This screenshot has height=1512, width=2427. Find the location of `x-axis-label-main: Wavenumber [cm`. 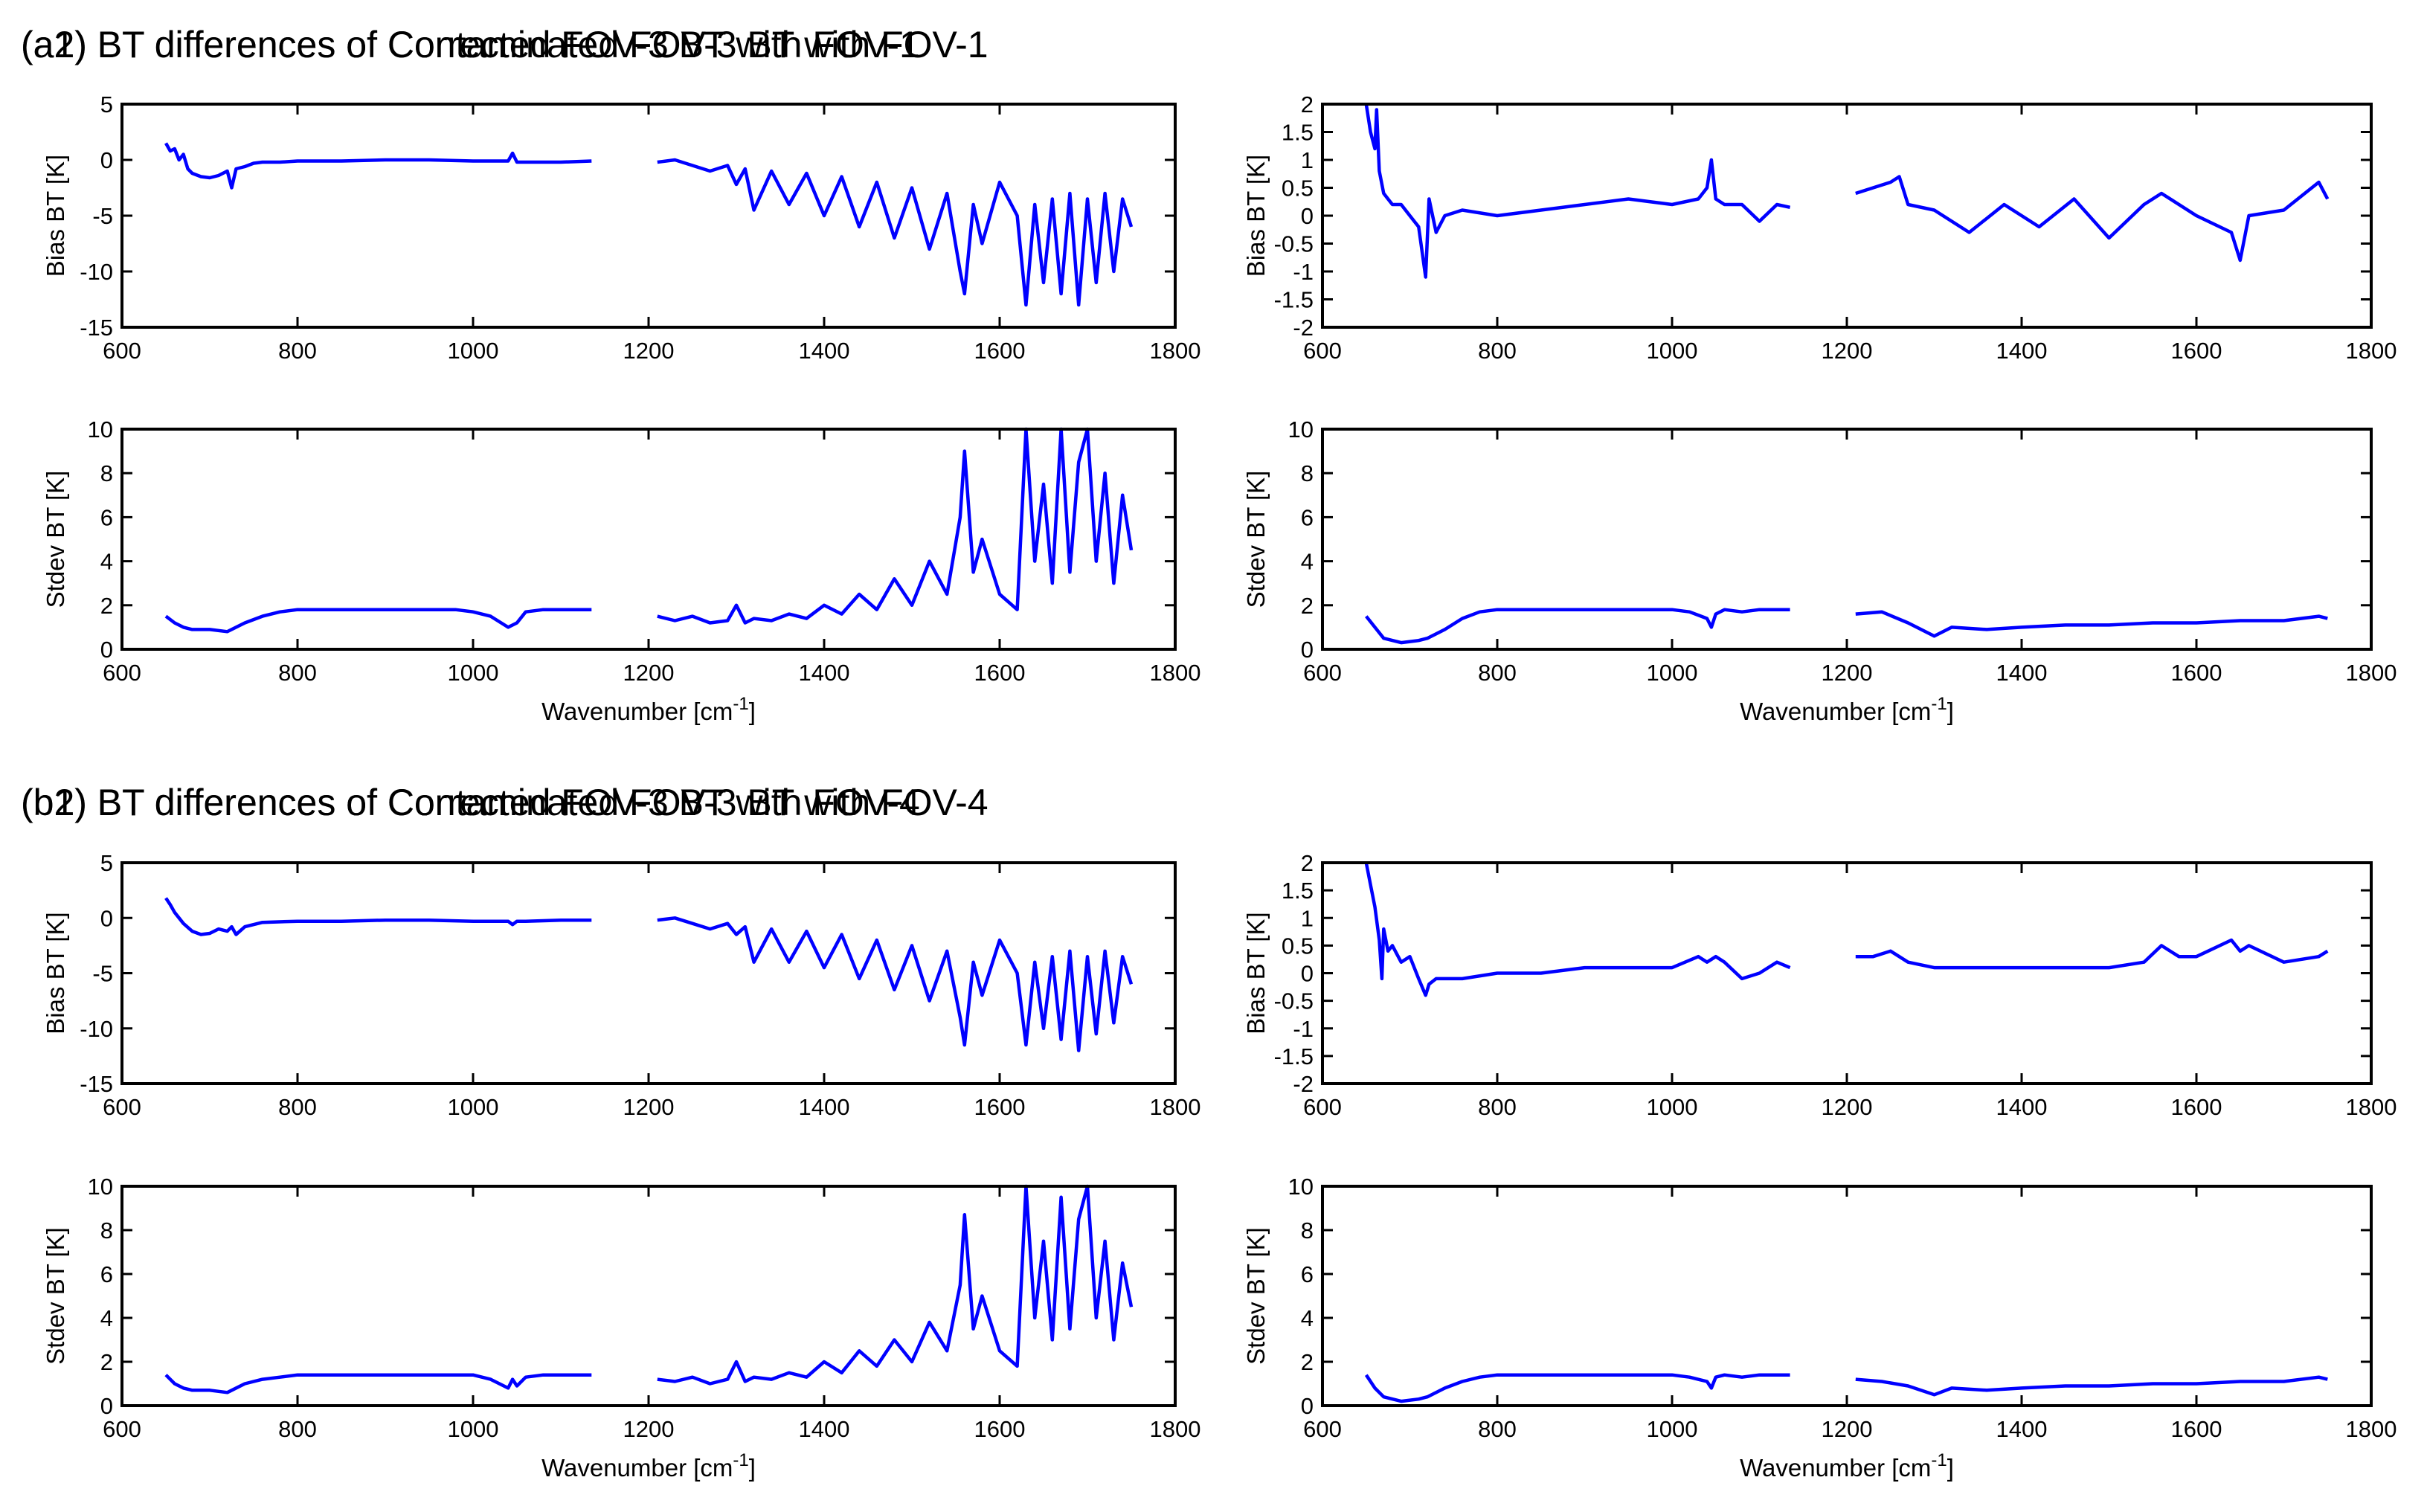

x-axis-label-main: Wavenumber [cm is located at coordinates (637, 711).